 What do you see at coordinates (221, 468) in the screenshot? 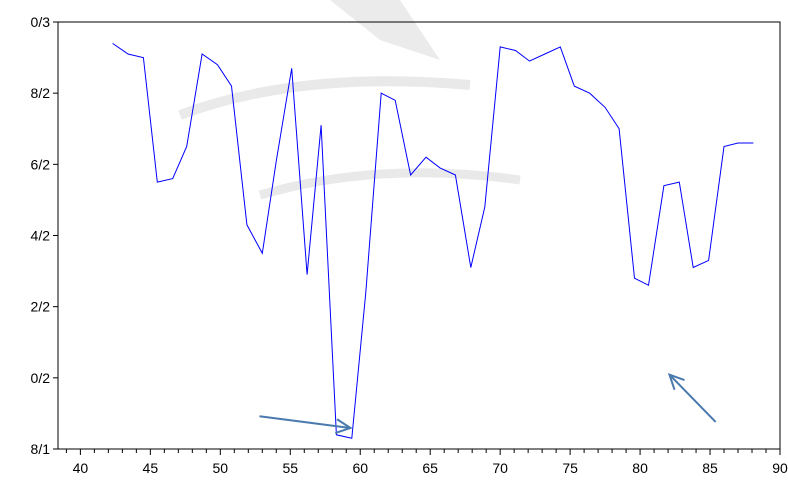
I see `x-tick-label: 50` at bounding box center [221, 468].